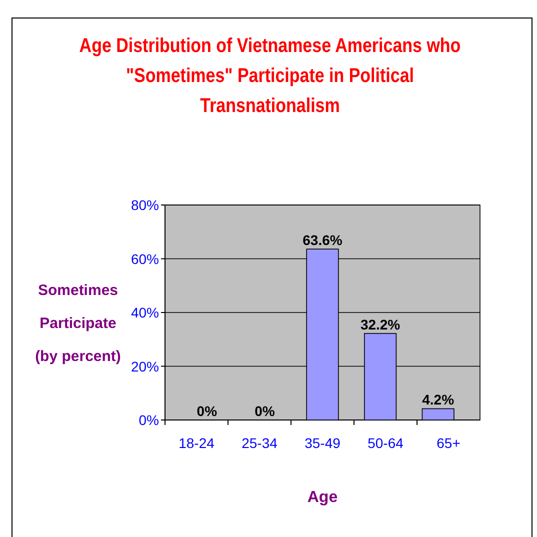 The height and width of the screenshot is (537, 537). Describe the element at coordinates (322, 443) in the screenshot. I see `x-tick-label: 35-49` at that location.